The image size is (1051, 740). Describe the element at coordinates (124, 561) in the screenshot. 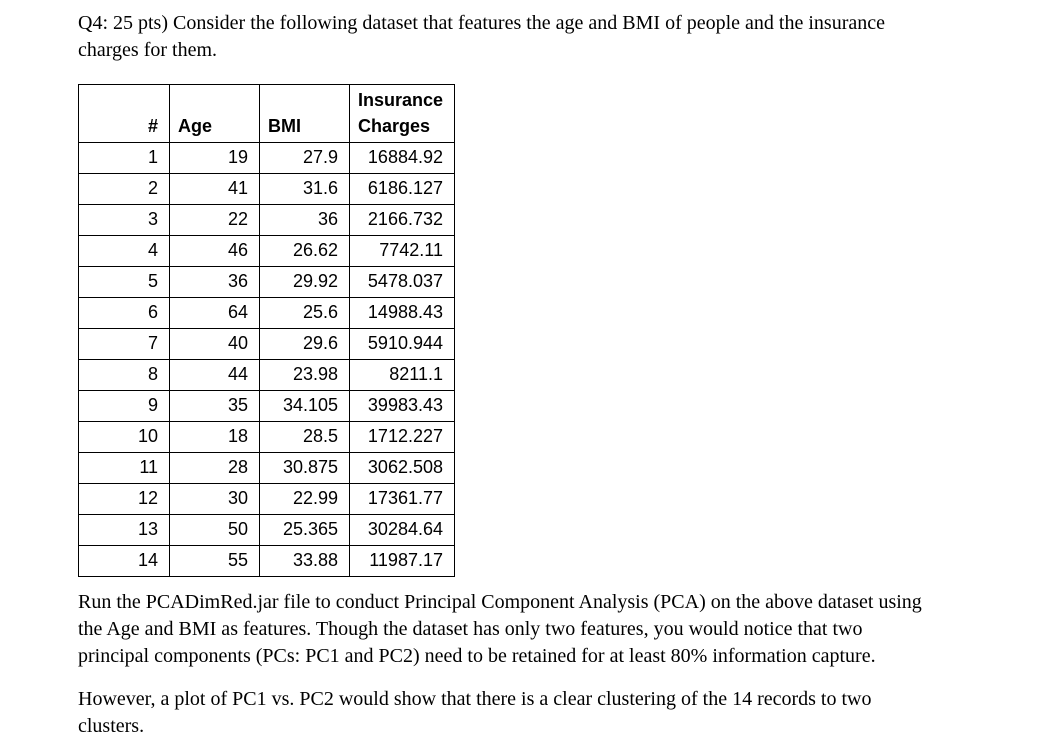

I see `cell-number: 14` at that location.